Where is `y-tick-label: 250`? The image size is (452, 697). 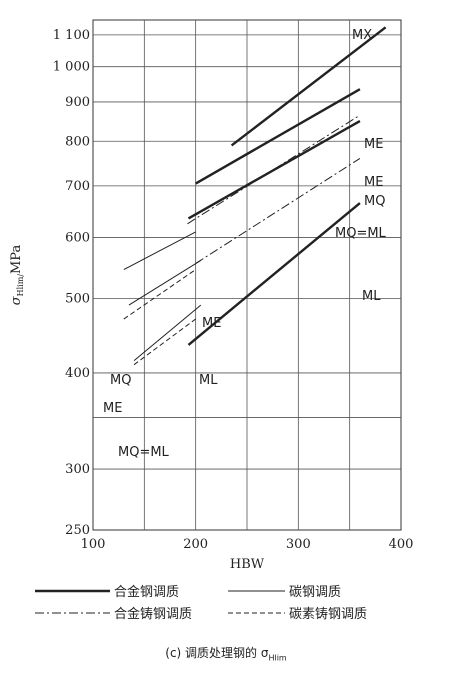 y-tick-label: 250 is located at coordinates (77, 530).